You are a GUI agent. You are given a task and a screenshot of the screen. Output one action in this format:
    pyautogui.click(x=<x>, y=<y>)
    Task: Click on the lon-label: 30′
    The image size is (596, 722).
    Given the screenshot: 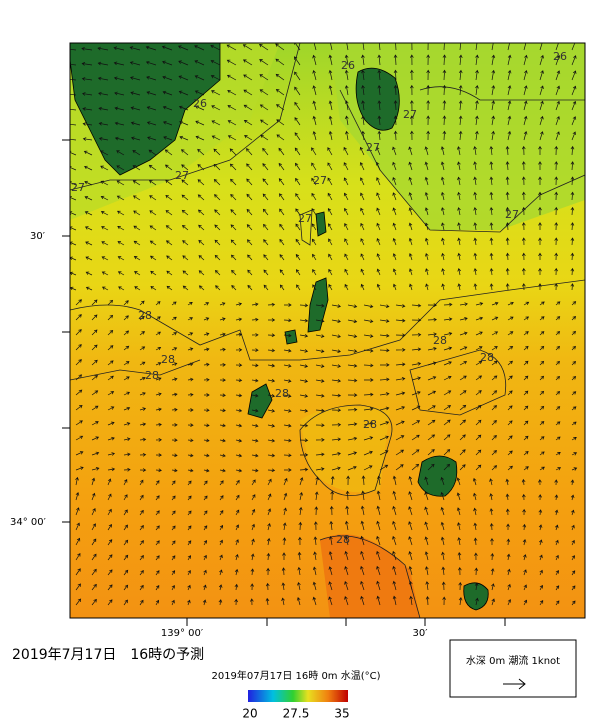 What is the action you would take?
    pyautogui.click(x=421, y=633)
    